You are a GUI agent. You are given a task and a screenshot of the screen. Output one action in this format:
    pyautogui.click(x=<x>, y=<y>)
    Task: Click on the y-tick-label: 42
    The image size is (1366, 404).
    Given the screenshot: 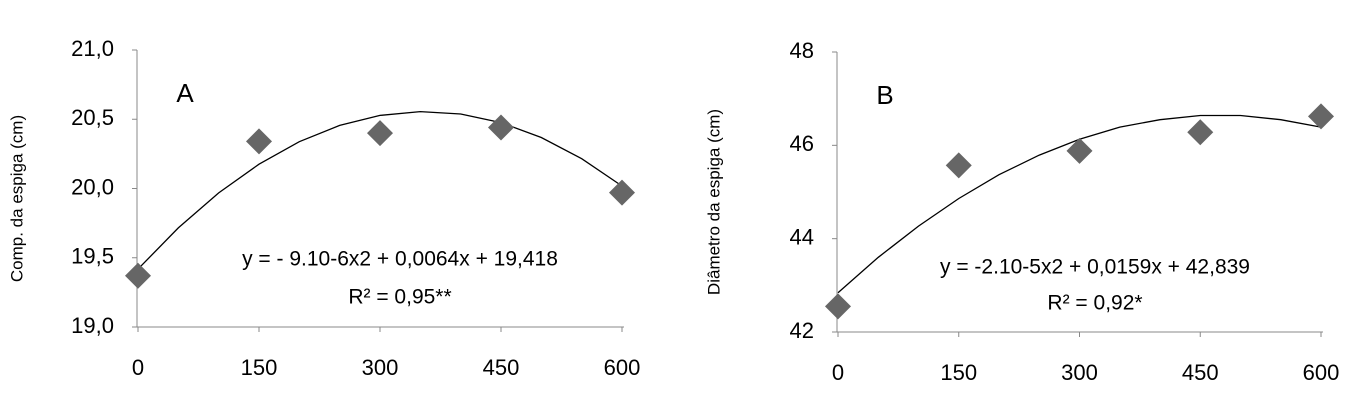 What is the action you would take?
    pyautogui.click(x=802, y=330)
    